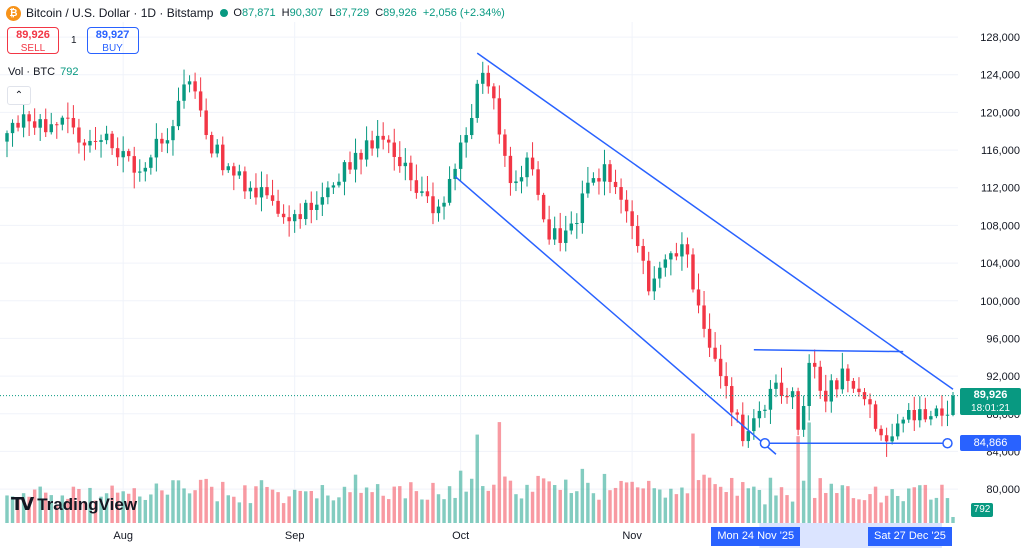 The height and width of the screenshot is (548, 1024). What do you see at coordinates (463, 13) in the screenshot?
I see `change-value: +2,056 (+2.34%)` at bounding box center [463, 13].